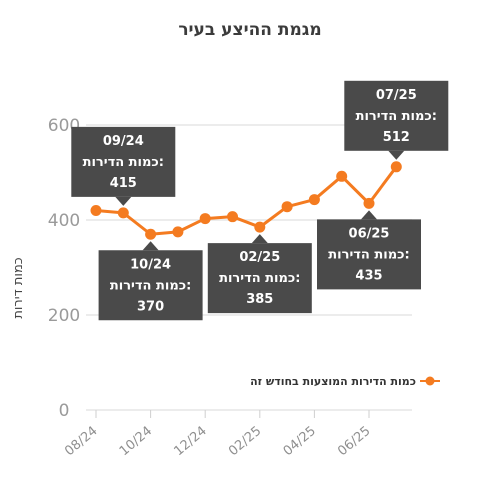 Image resolution: width=500 pixels, height=500 pixels. Describe the element at coordinates (218, 435) in the screenshot. I see `x-axis-ticks: 08/24 10/24 12/24 02/25 04/25 06/25` at that location.